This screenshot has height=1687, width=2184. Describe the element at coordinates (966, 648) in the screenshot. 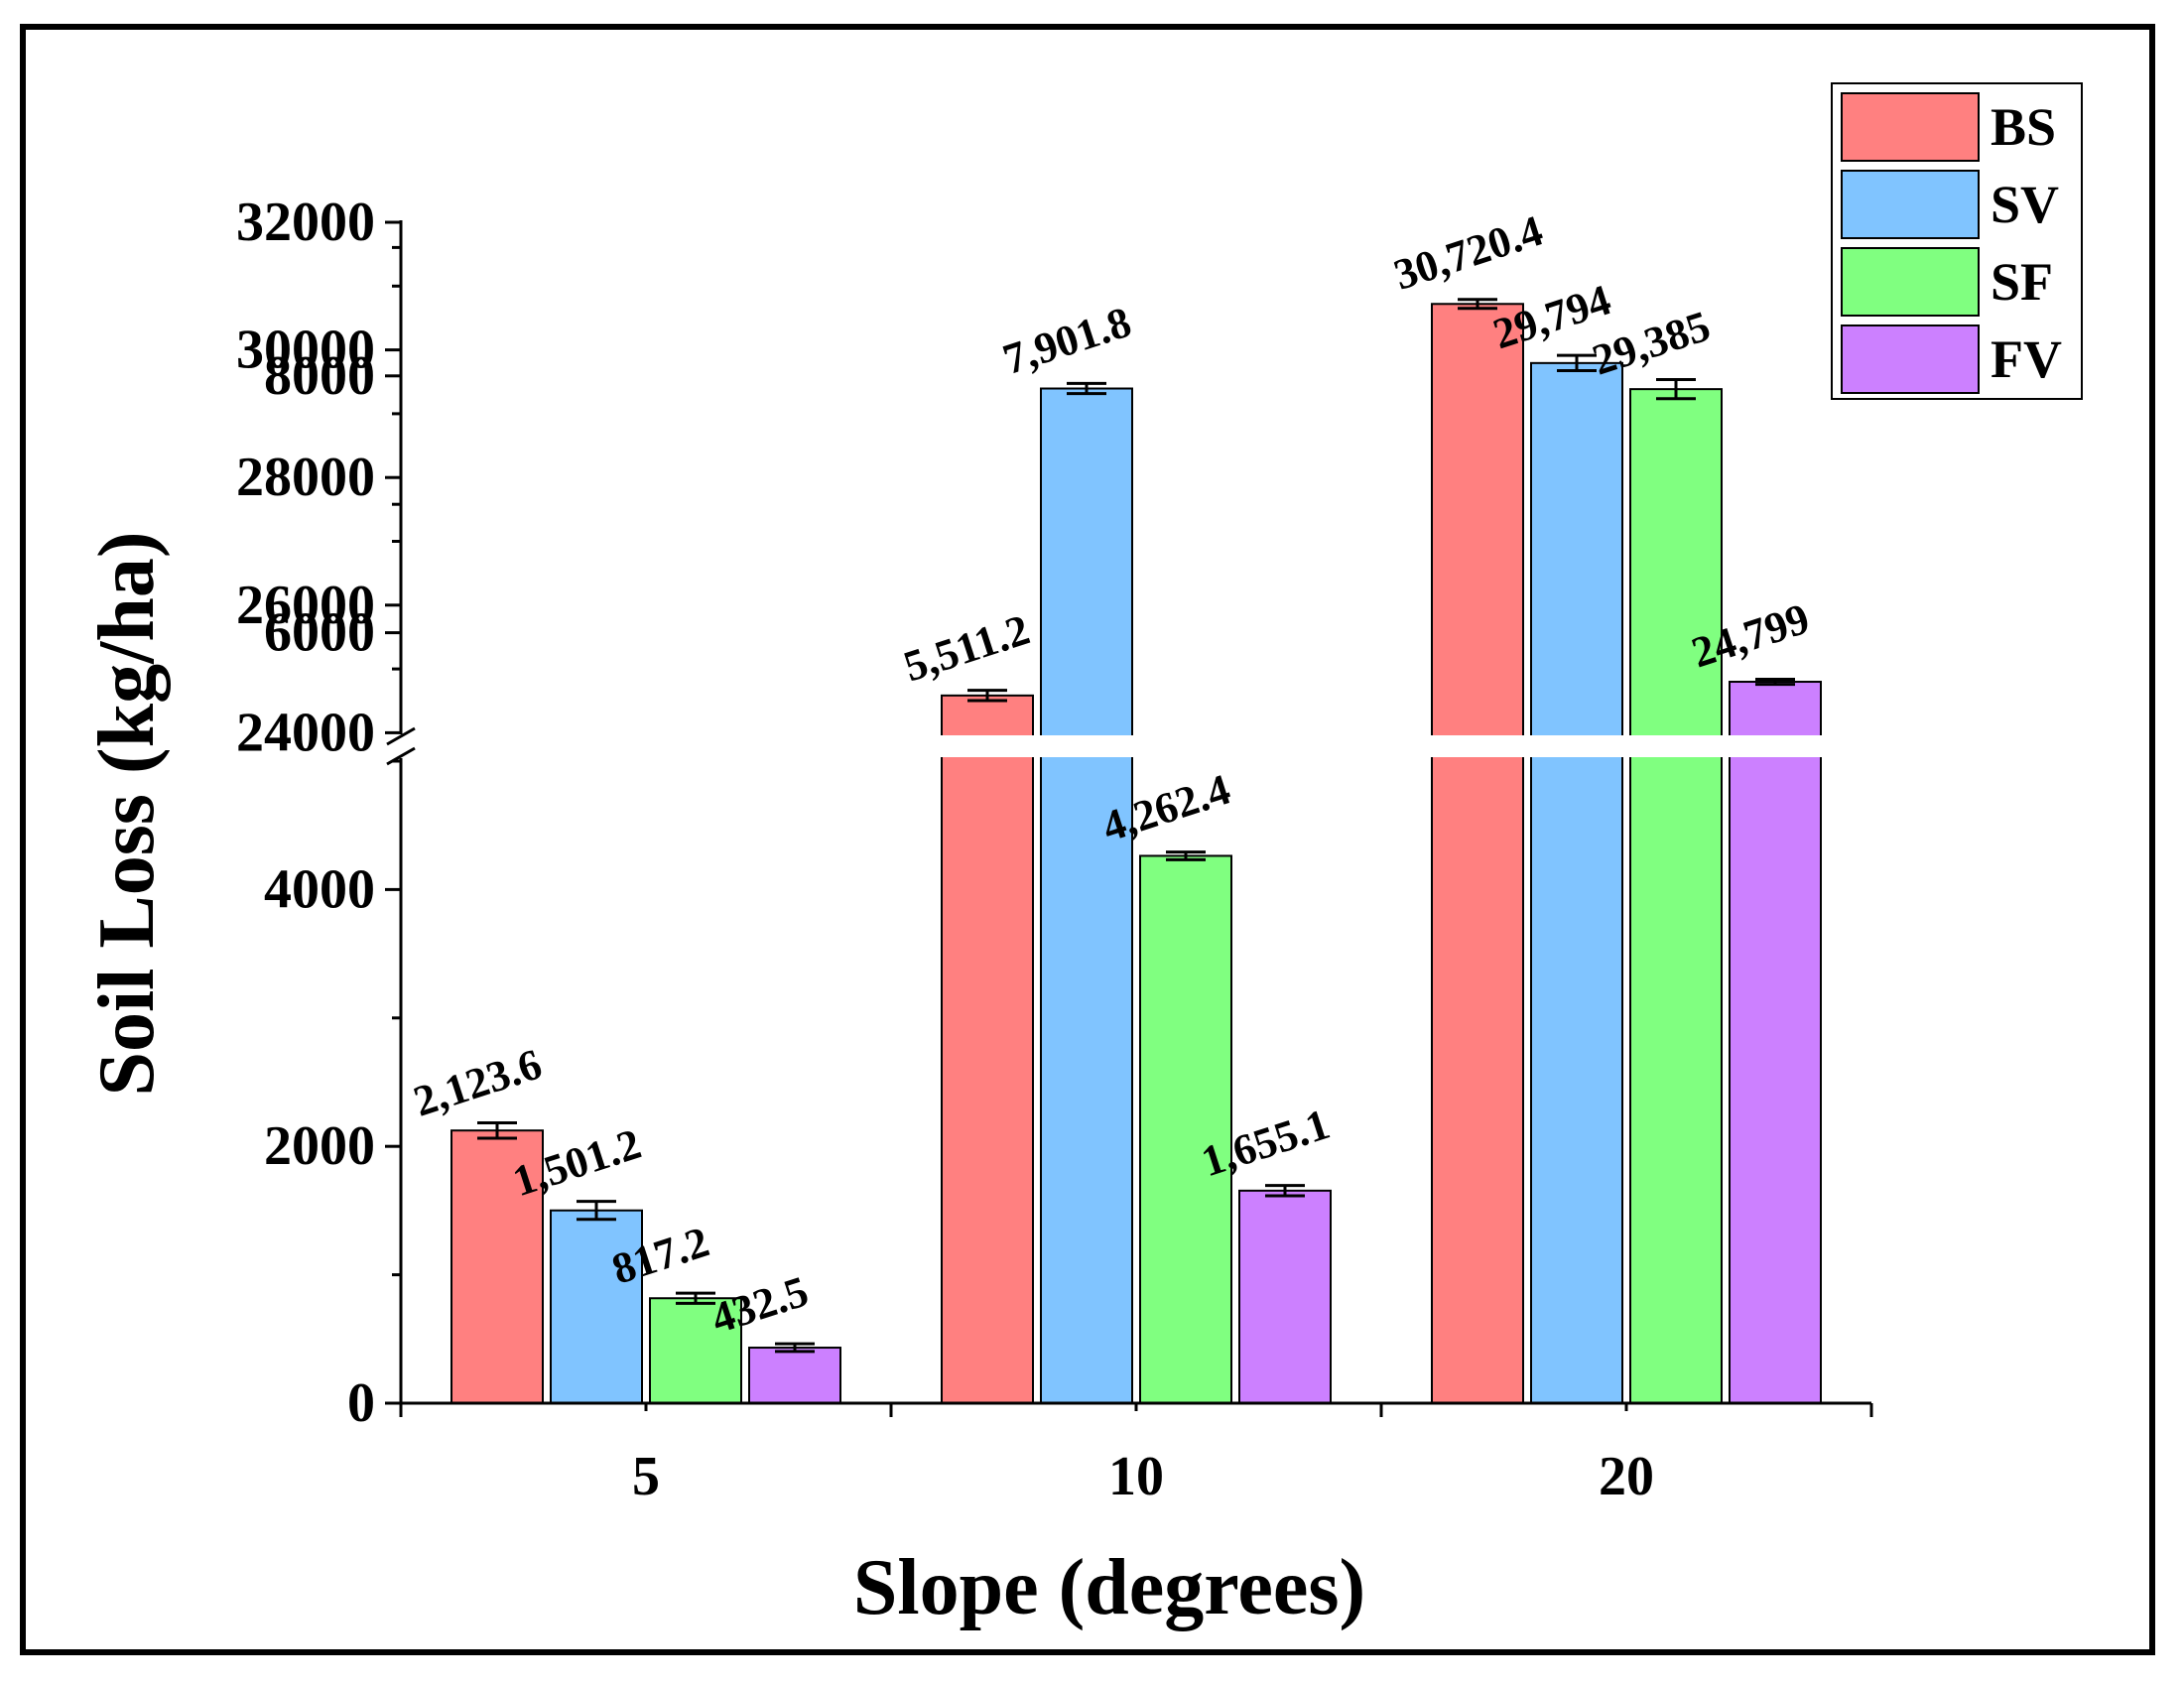

I see `value-label-bs-slope-10: 5,511.2` at that location.